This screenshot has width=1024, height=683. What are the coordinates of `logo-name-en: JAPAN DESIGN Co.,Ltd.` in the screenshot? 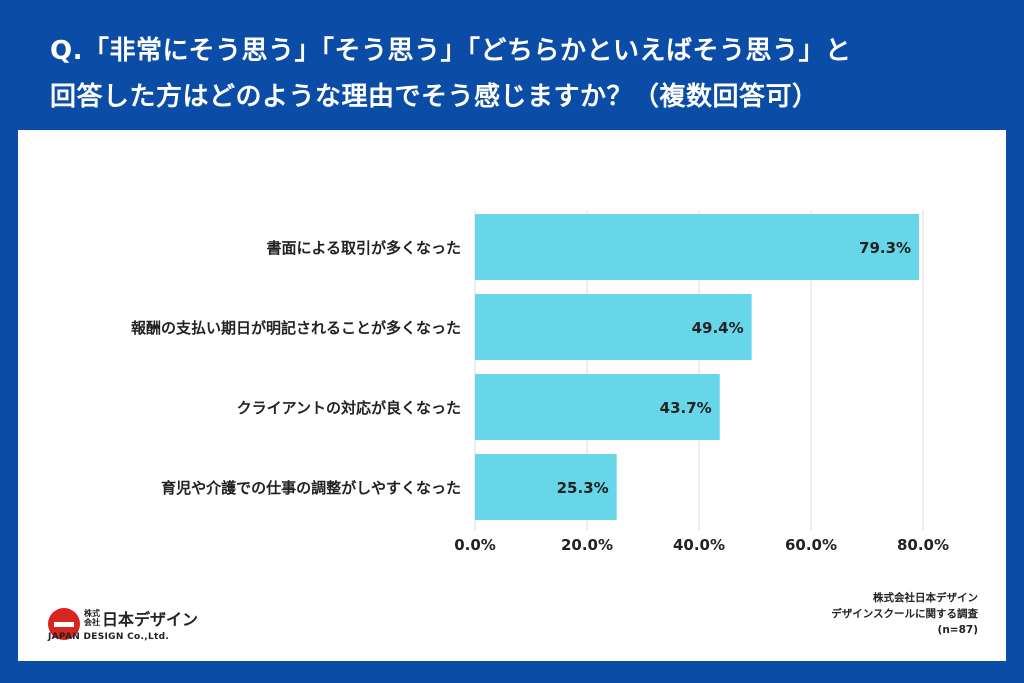 It's located at (109, 637).